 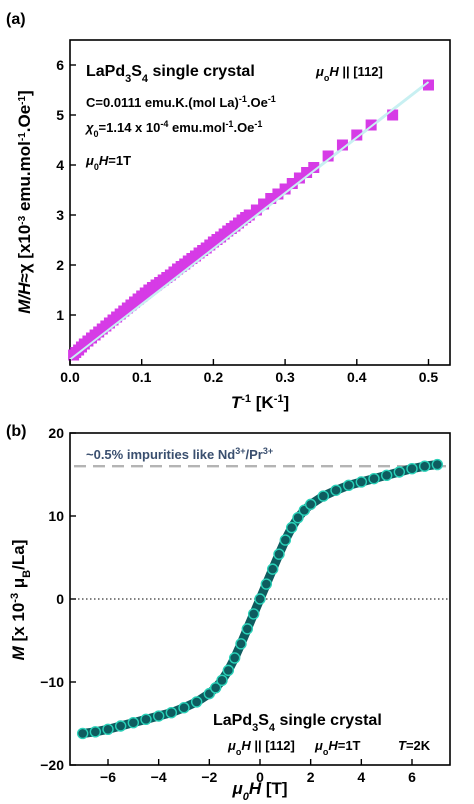 I want to click on x-tick-label: −2, so click(x=209, y=777).